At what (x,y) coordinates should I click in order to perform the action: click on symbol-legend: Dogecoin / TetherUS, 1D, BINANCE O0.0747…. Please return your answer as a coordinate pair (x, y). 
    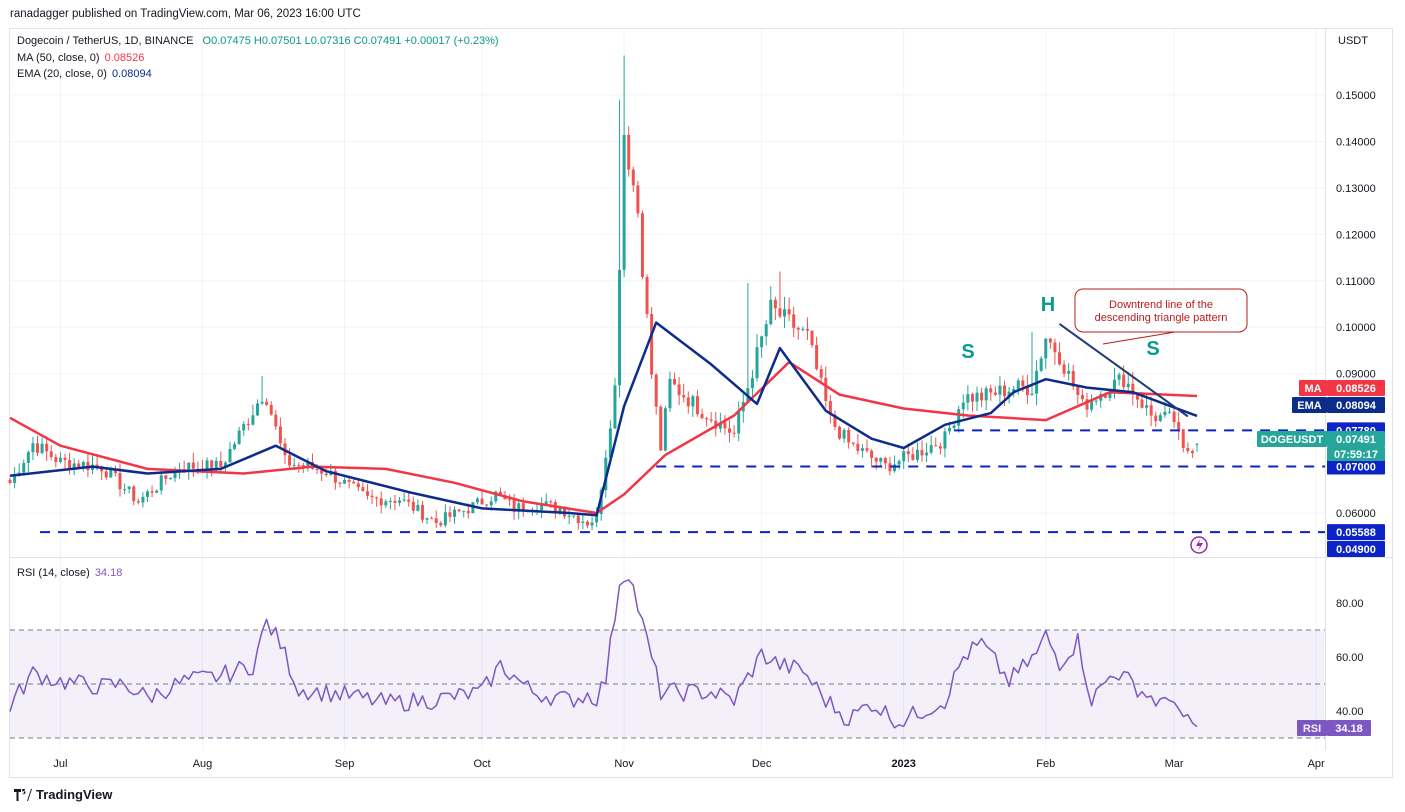
    Looking at the image, I should click on (258, 41).